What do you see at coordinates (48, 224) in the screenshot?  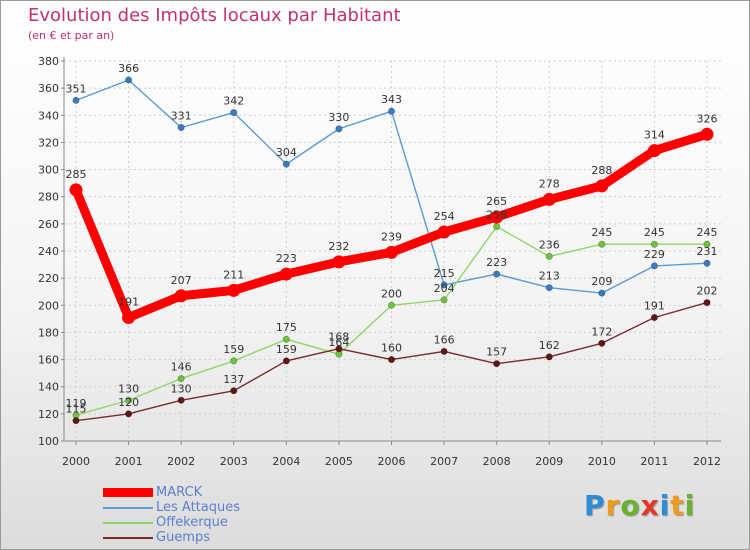 I see `y-tick-label-260: 260` at bounding box center [48, 224].